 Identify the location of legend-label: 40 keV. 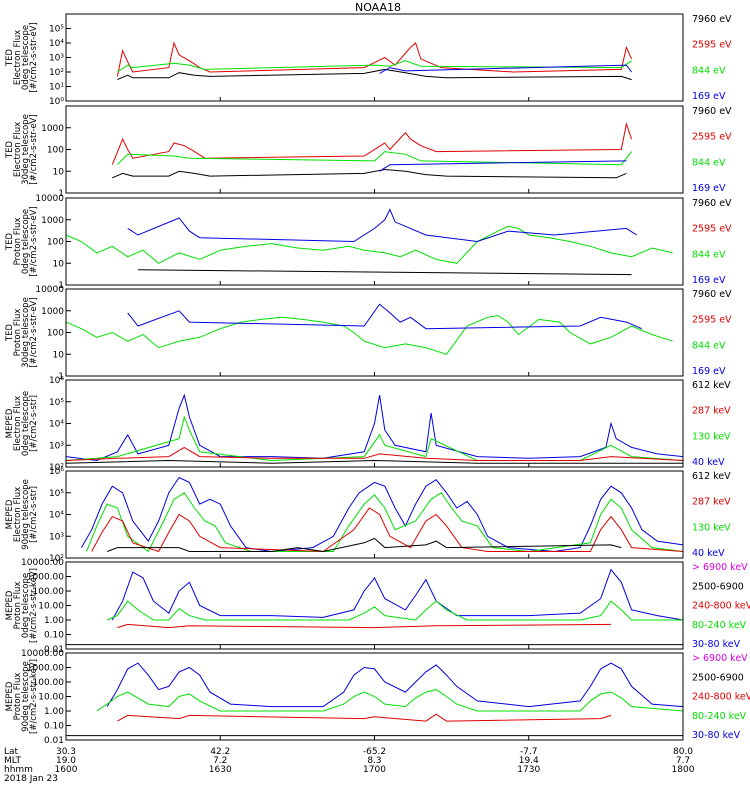
(708, 462).